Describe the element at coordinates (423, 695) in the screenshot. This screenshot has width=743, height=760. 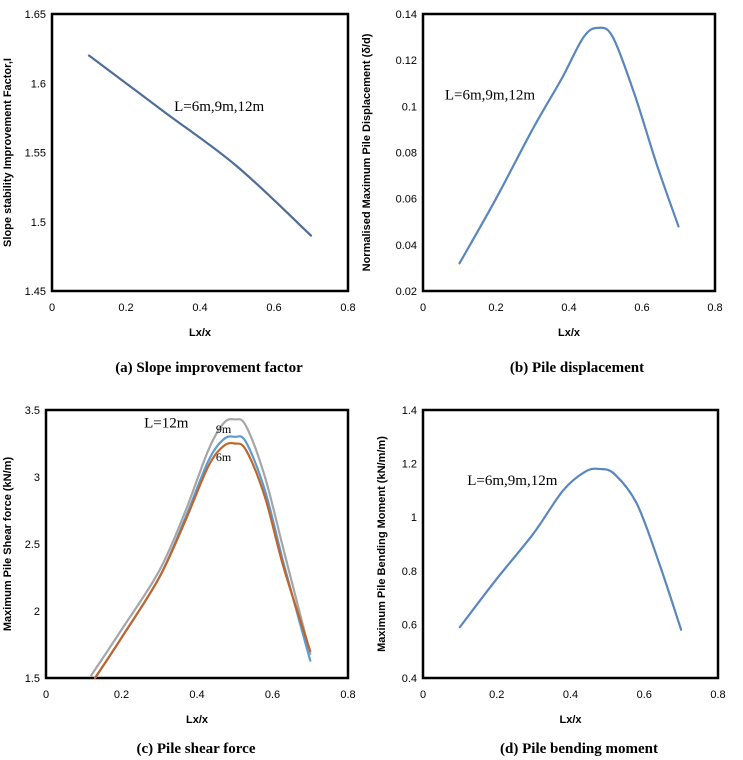
I see `chart-3-x-tick-label: 0` at that location.